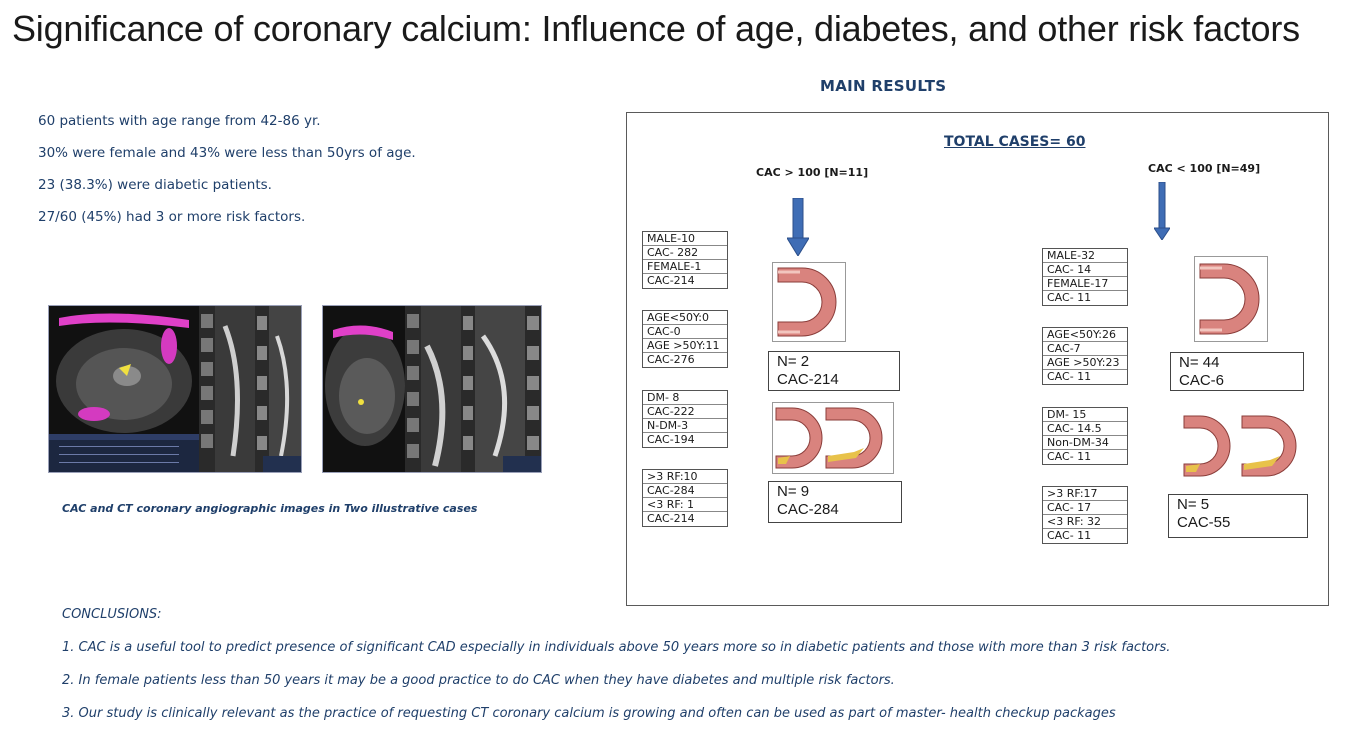  Describe the element at coordinates (1085, 256) in the screenshot. I see `stat-line: MALE-32` at that location.